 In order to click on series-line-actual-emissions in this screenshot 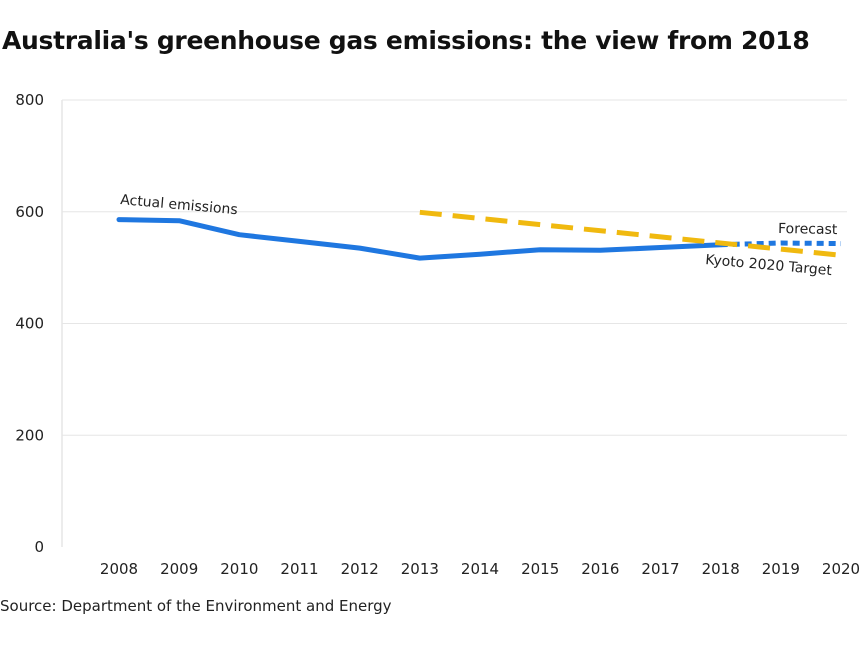, I will do `click(420, 239)`.